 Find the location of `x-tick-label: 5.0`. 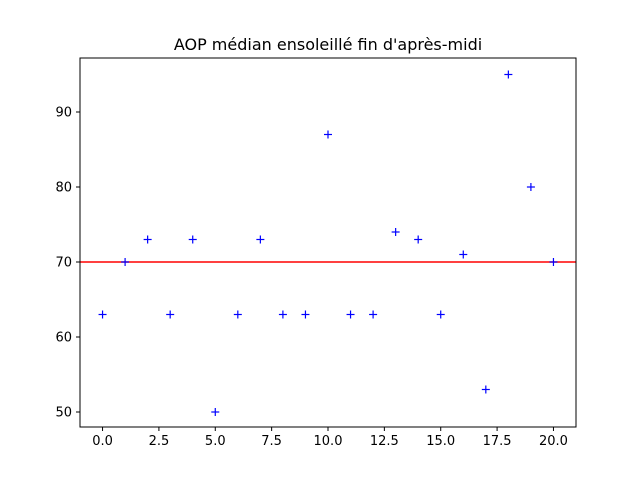

x-tick-label: 5.0 is located at coordinates (215, 441).